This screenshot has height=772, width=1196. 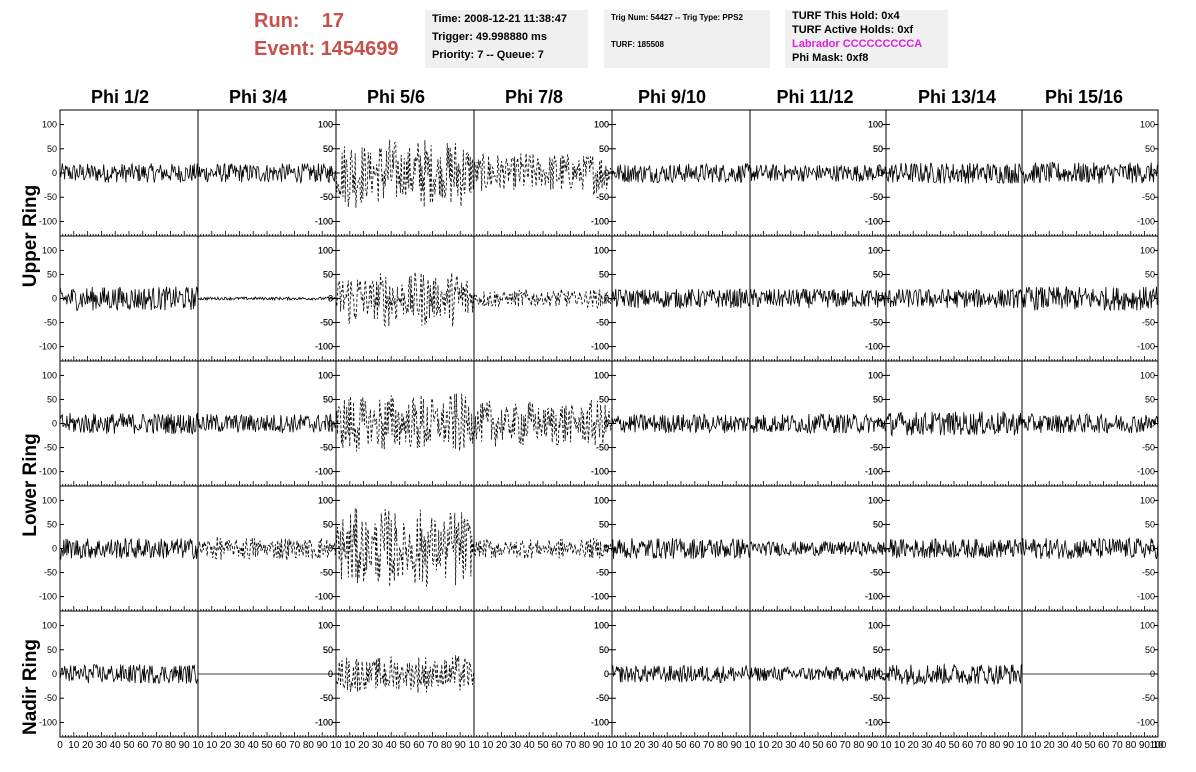 I want to click on priority-text: Priority: 7 -- Queue: 7, so click(x=488, y=55).